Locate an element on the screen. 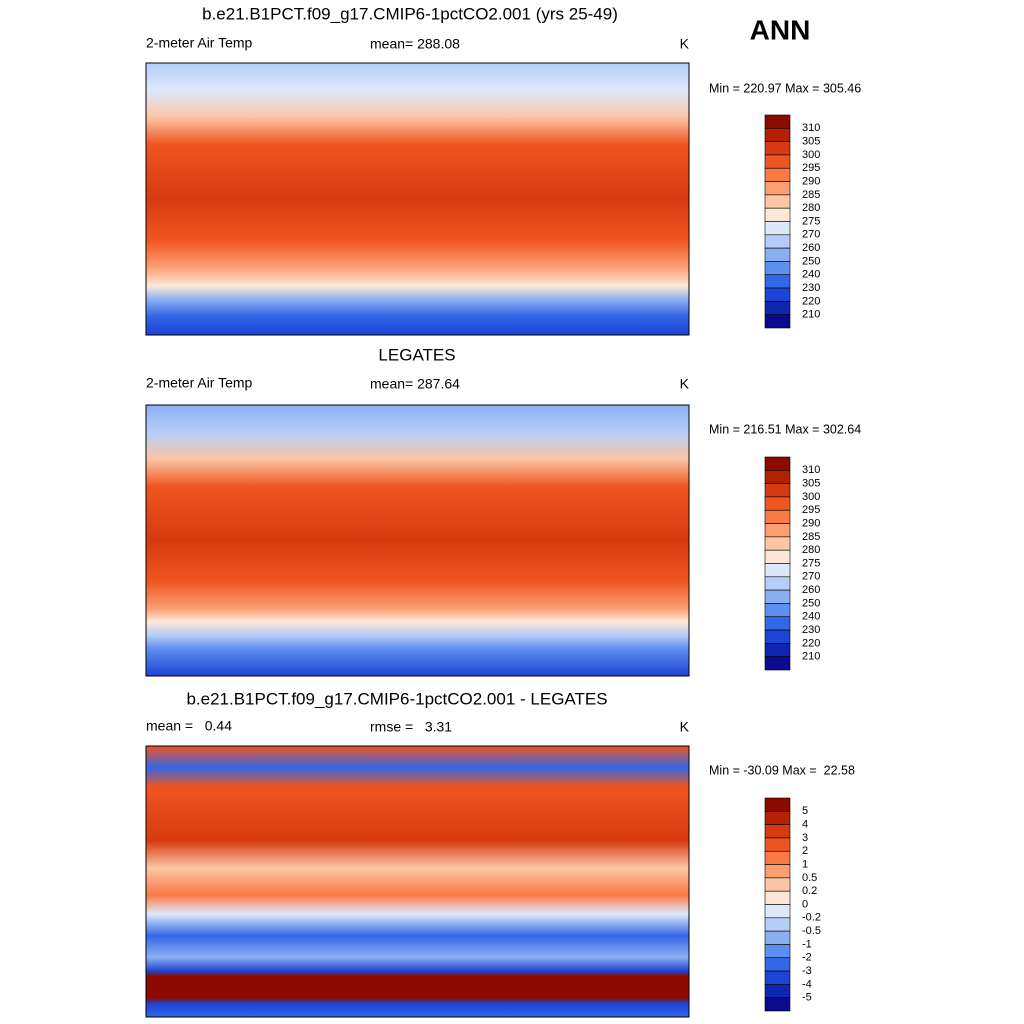 The width and height of the screenshot is (1024, 1024). center-label: rmse = 3.31 is located at coordinates (411, 727).